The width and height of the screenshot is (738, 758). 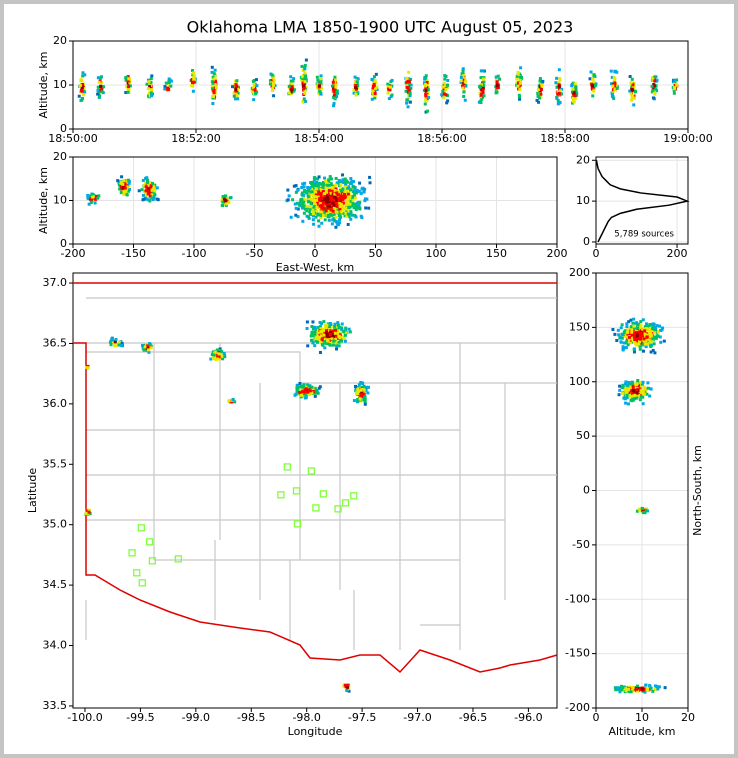 I want to click on y-tick-label: 36.5, so click(x=55, y=342).